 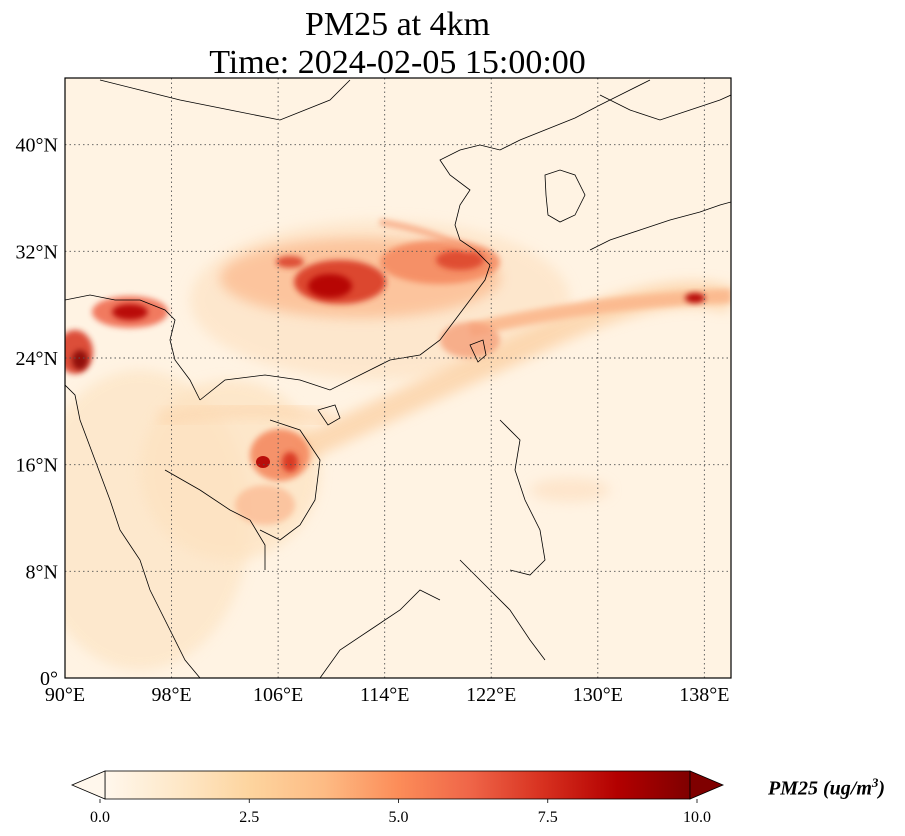 I want to click on map-timestamp: Time: 2024-02-05 15:00:00, so click(x=397, y=62).